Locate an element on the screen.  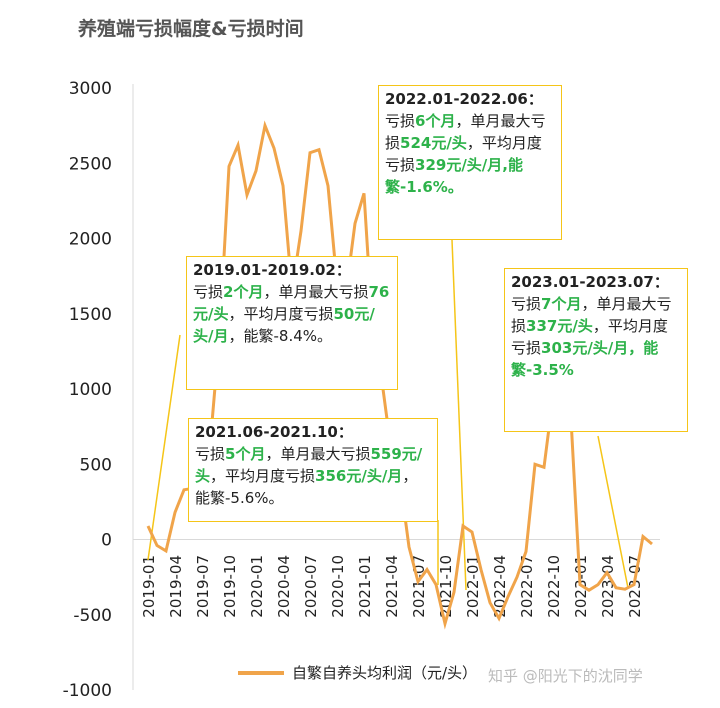
x-tick-label: 2023-07 is located at coordinates (635, 586).